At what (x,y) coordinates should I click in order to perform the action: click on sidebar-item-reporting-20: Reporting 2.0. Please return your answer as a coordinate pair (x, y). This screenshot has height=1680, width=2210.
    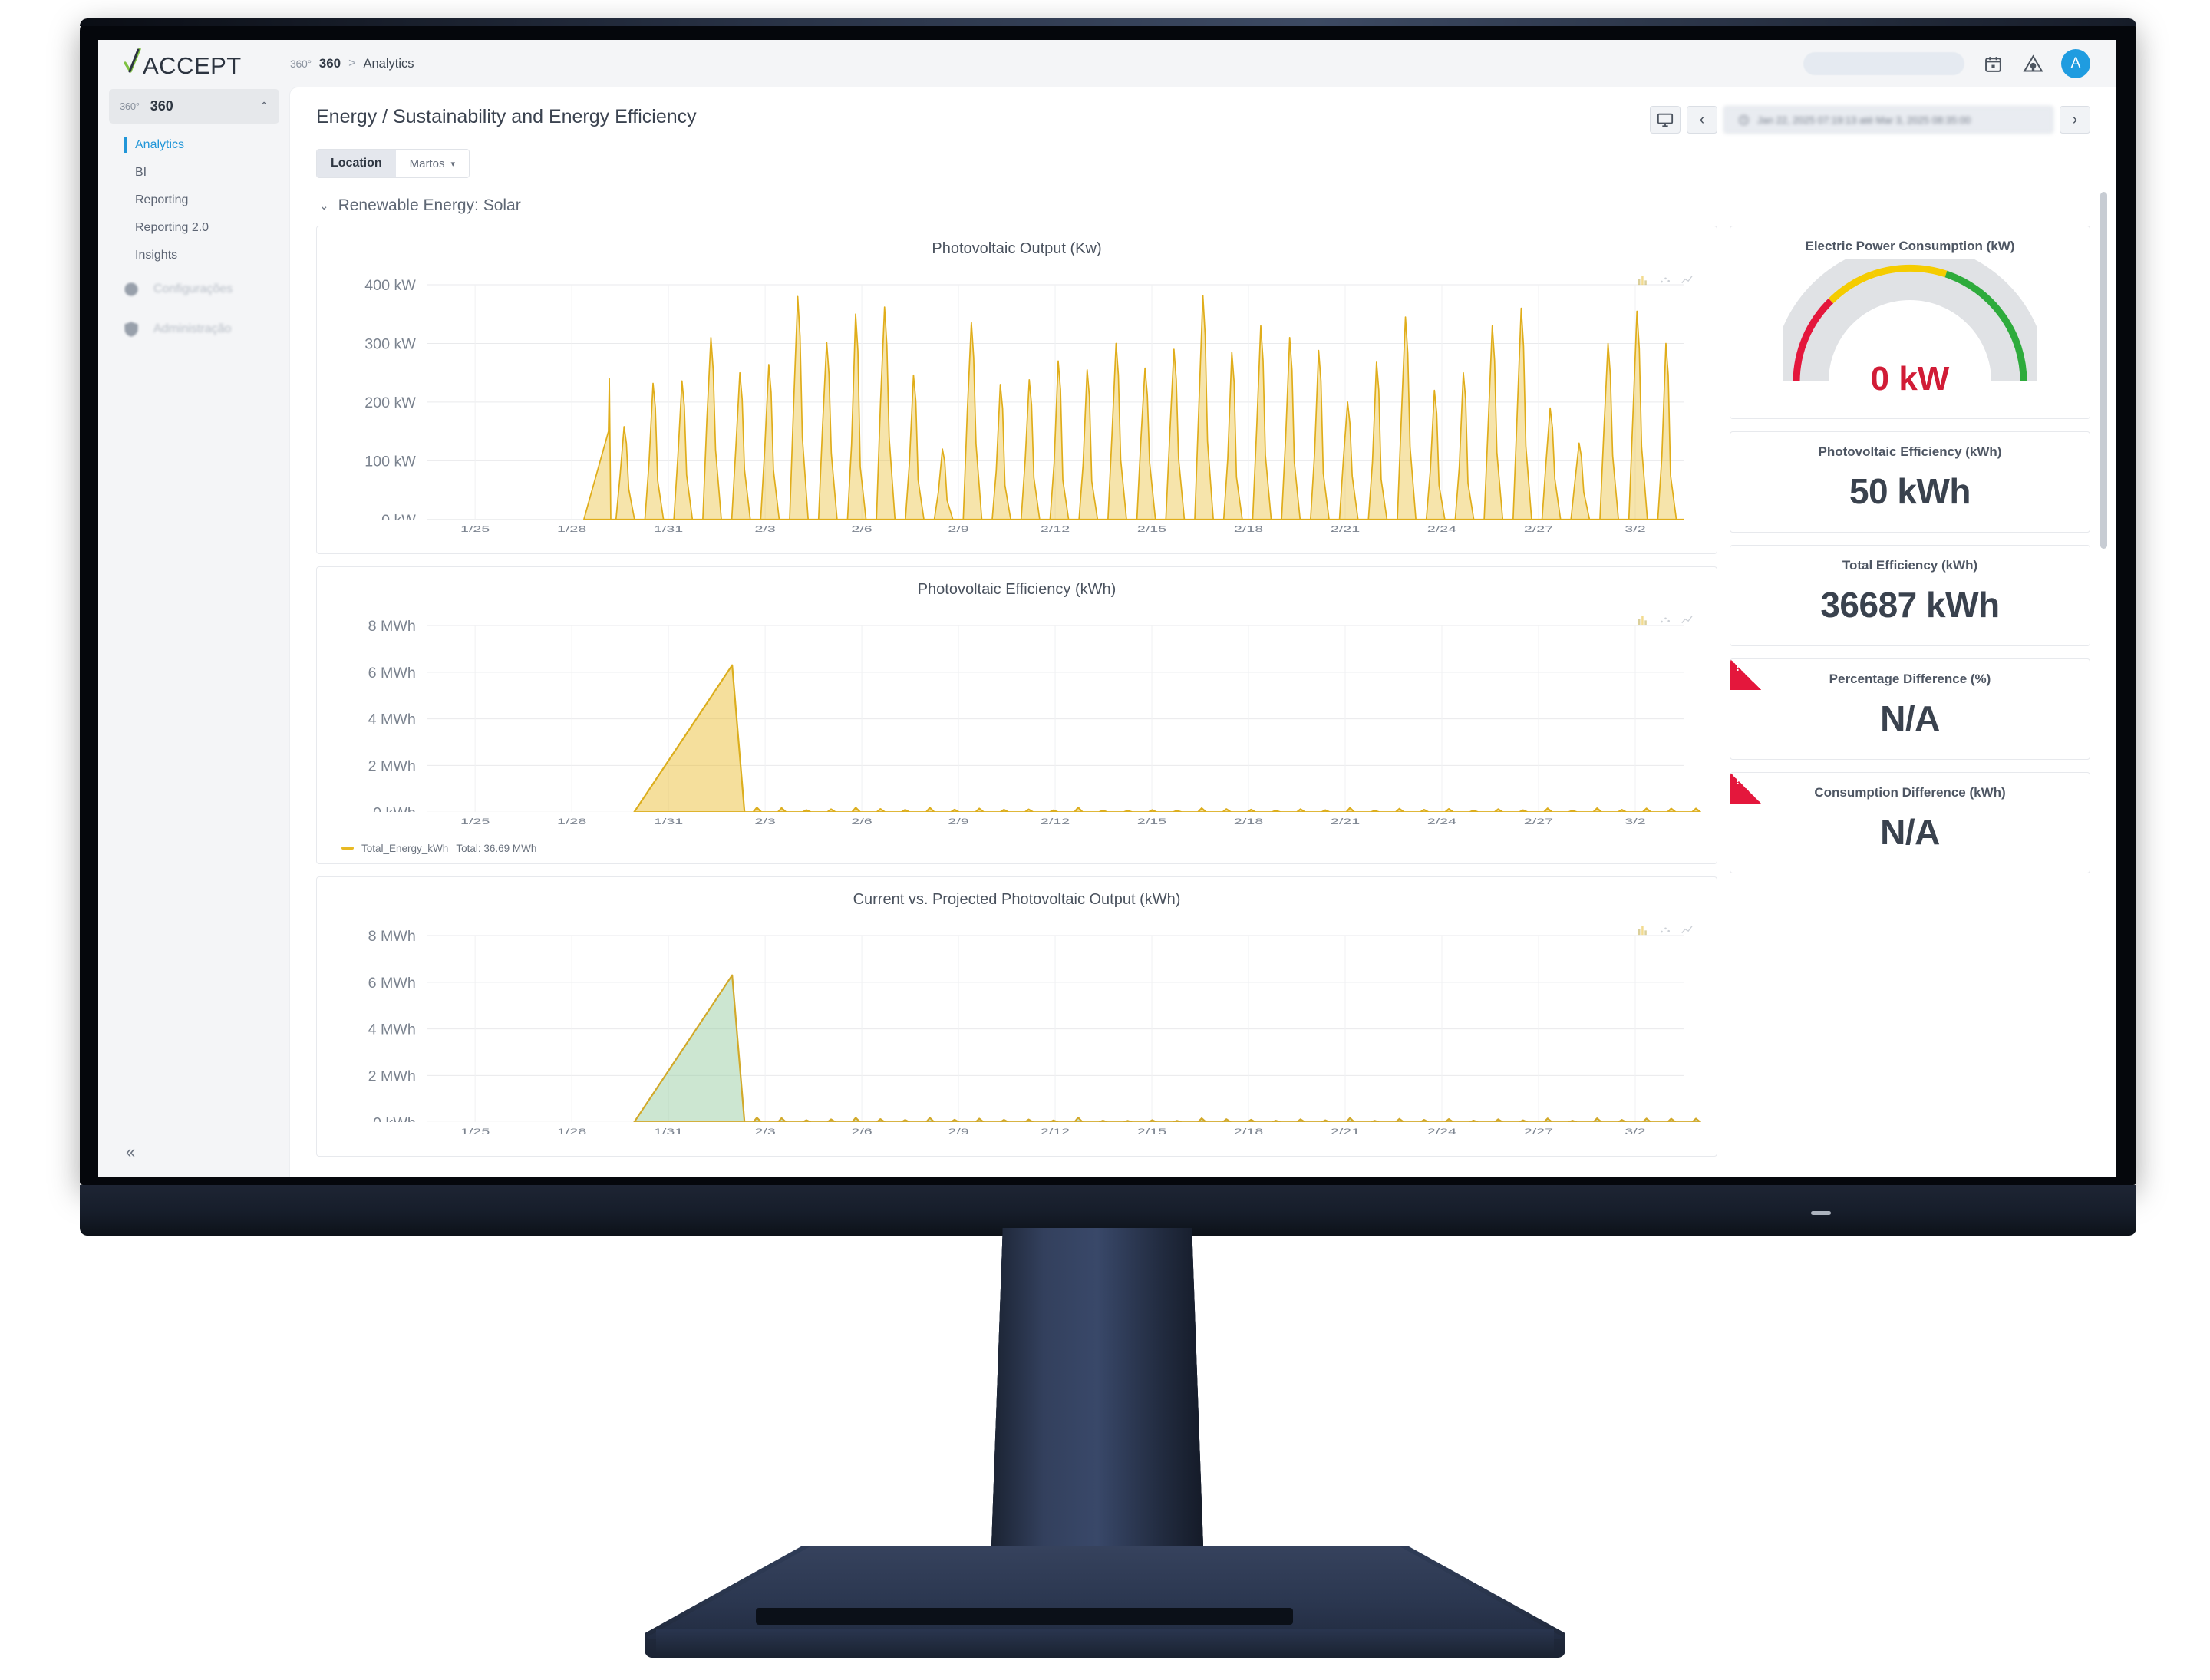
    Looking at the image, I should click on (194, 228).